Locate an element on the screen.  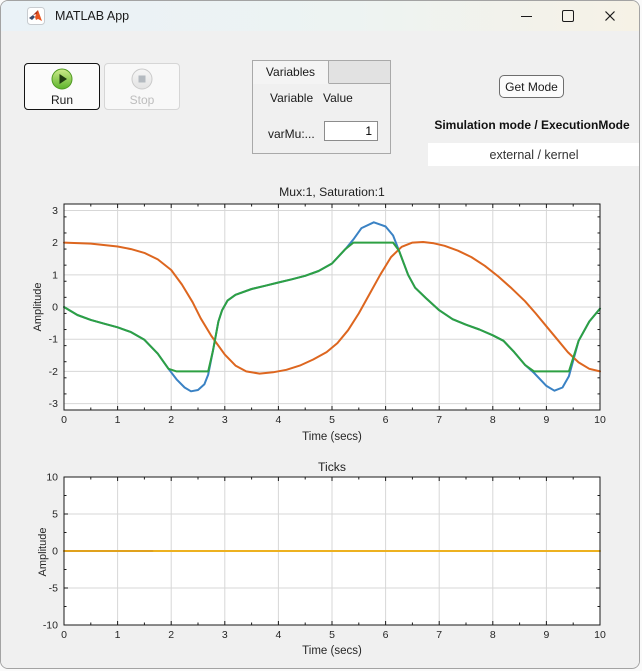
y-tick-label: -2 is located at coordinates (53, 372).